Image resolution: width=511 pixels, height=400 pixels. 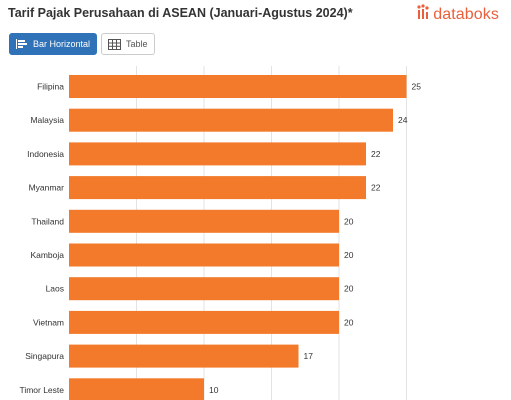 What do you see at coordinates (376, 188) in the screenshot?
I see `value-label-myanmar: 22` at bounding box center [376, 188].